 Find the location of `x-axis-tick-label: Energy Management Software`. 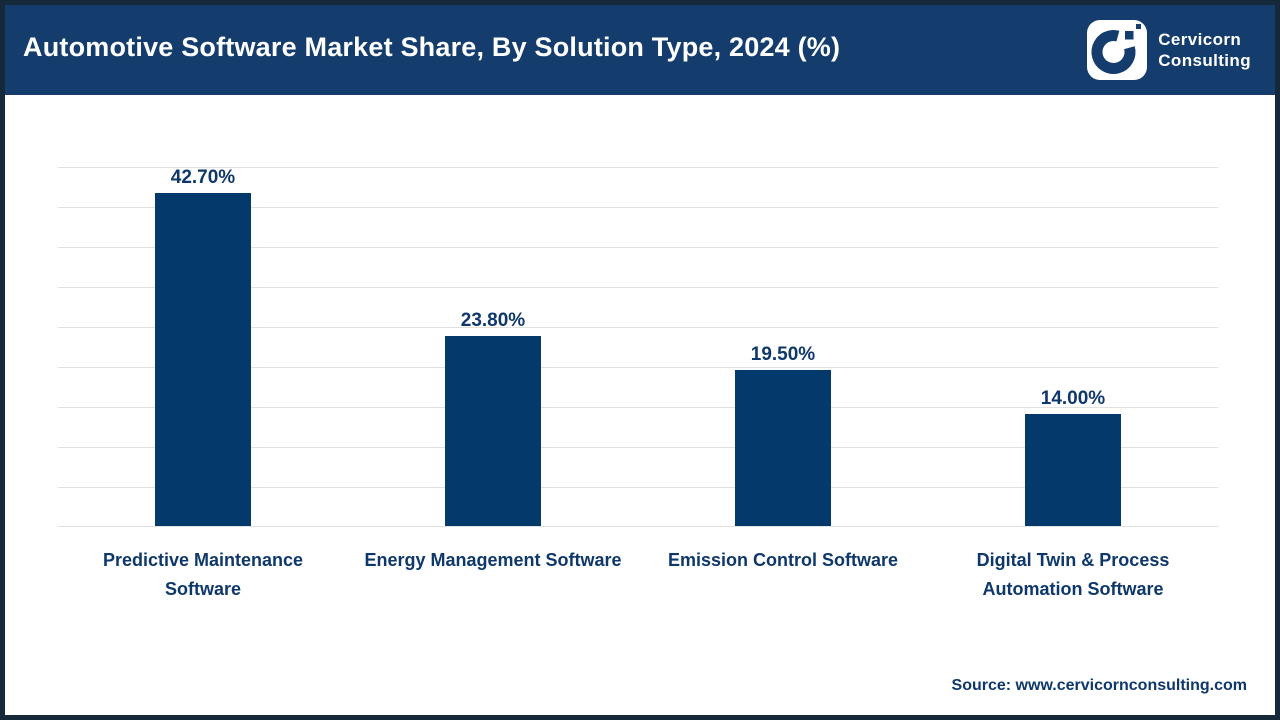

x-axis-tick-label: Energy Management Software is located at coordinates (493, 560).